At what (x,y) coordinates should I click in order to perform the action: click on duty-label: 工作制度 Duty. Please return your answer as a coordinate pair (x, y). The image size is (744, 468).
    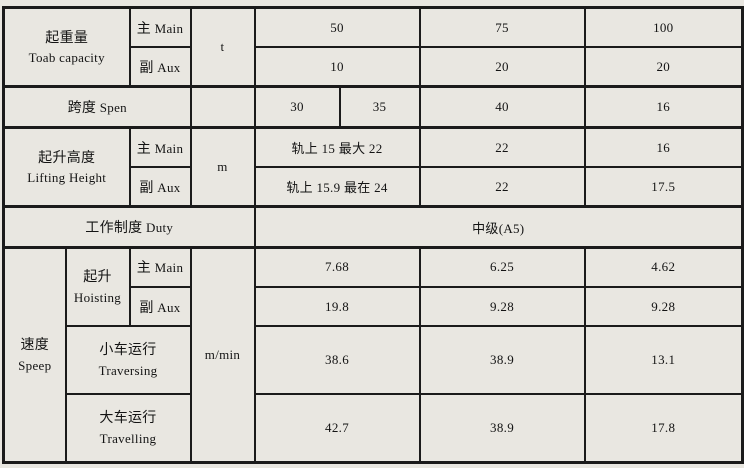
    Looking at the image, I should click on (129, 227).